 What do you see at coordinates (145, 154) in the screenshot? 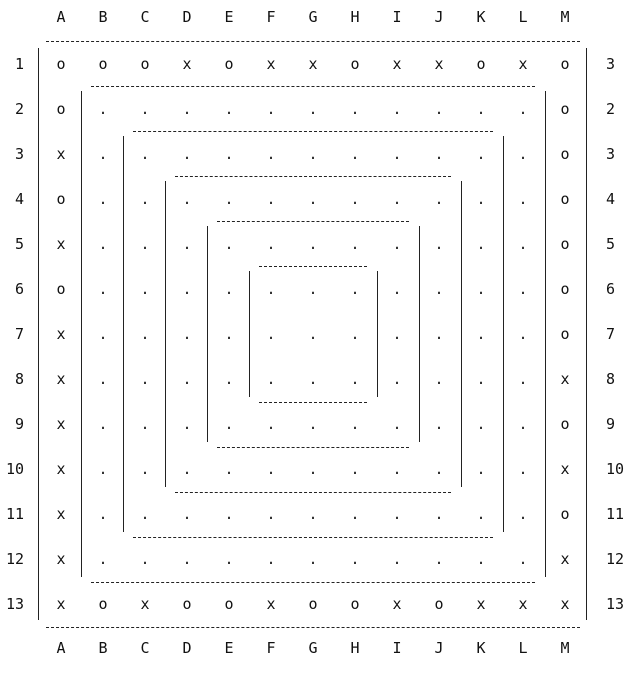
I see `cell-C3: .` at bounding box center [145, 154].